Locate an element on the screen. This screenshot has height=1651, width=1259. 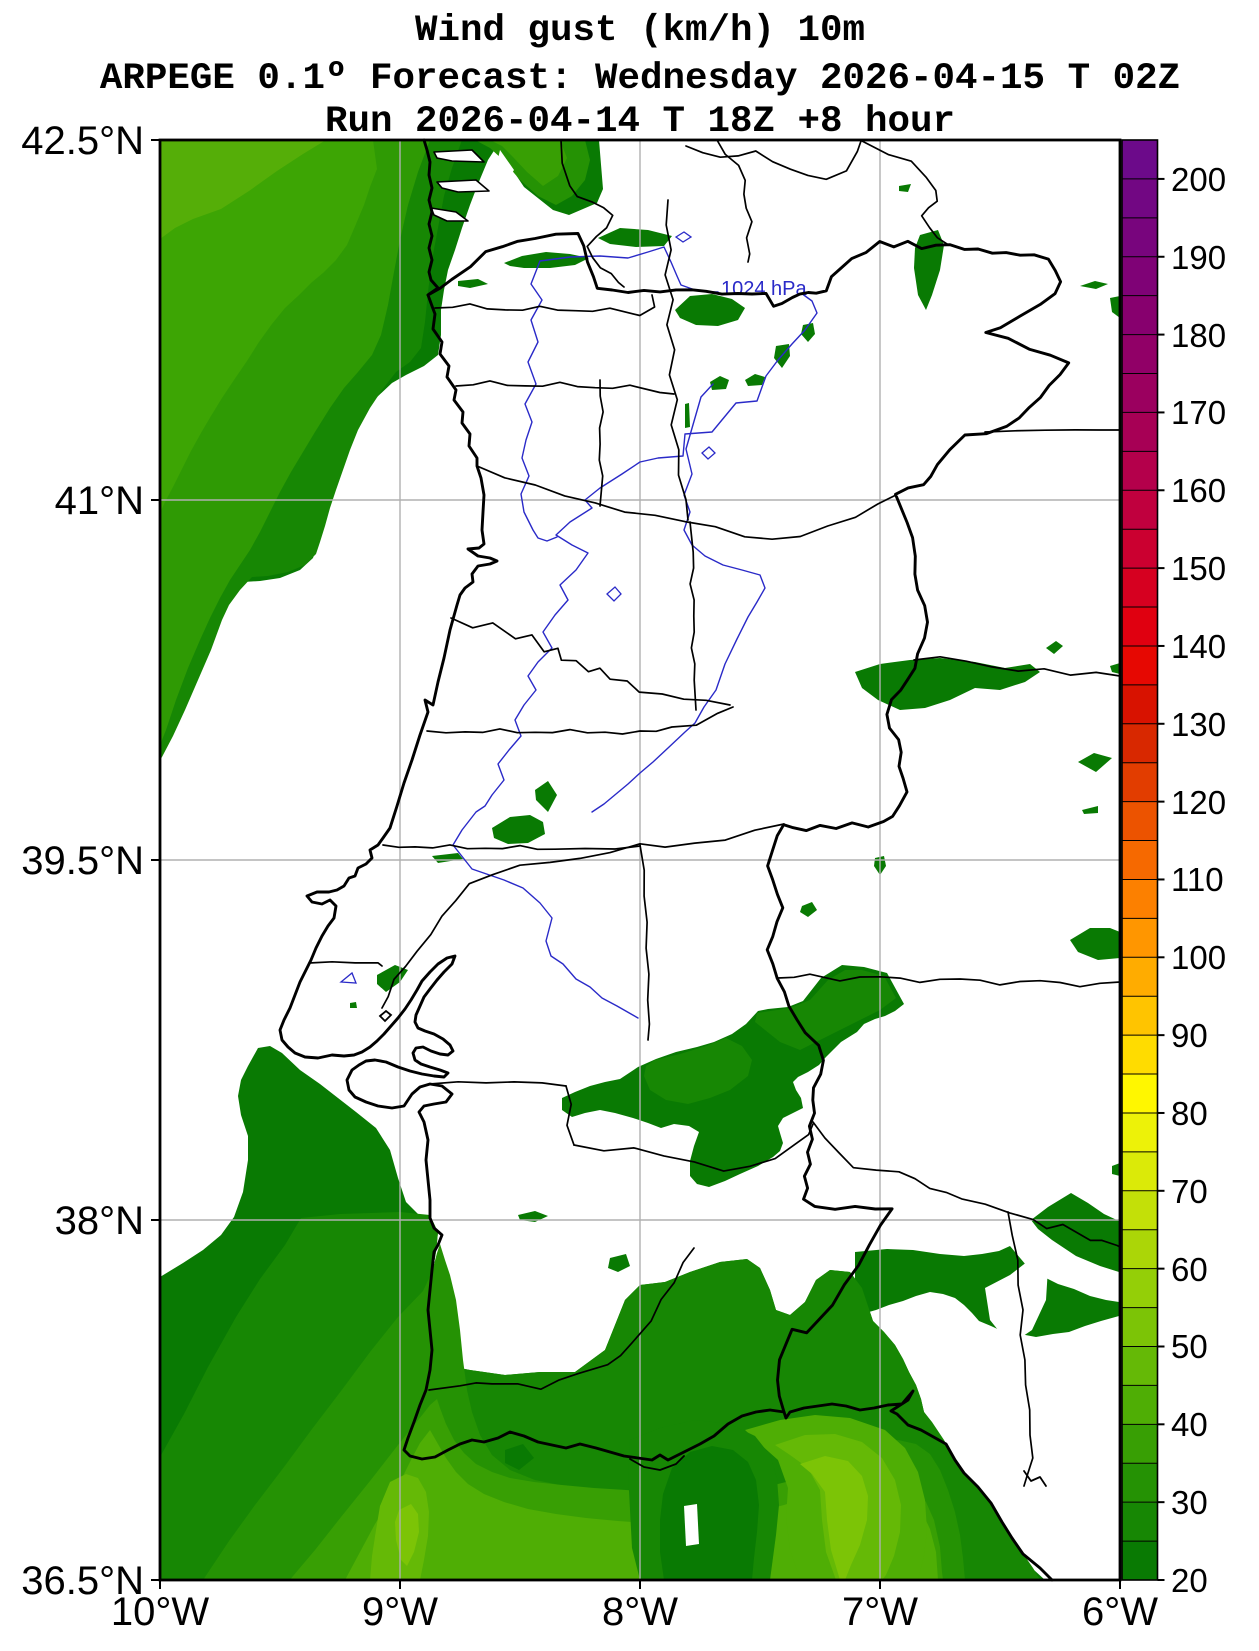
svg-text: 36.5°N is located at coordinates (82, 1581).